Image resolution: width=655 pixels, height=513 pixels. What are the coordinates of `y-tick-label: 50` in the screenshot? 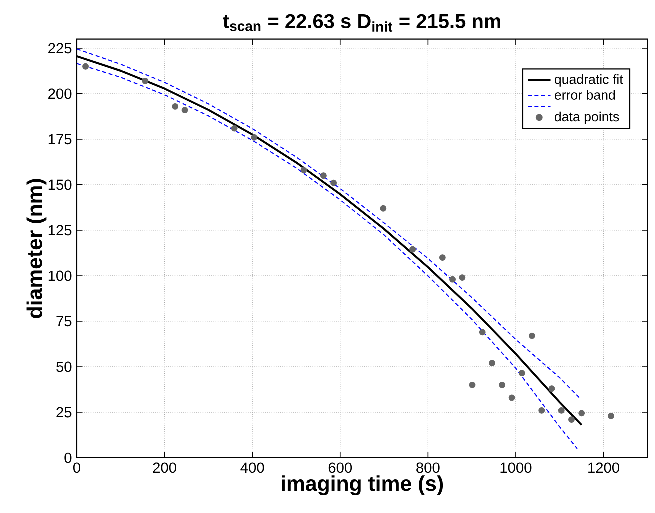 It's located at (64, 367).